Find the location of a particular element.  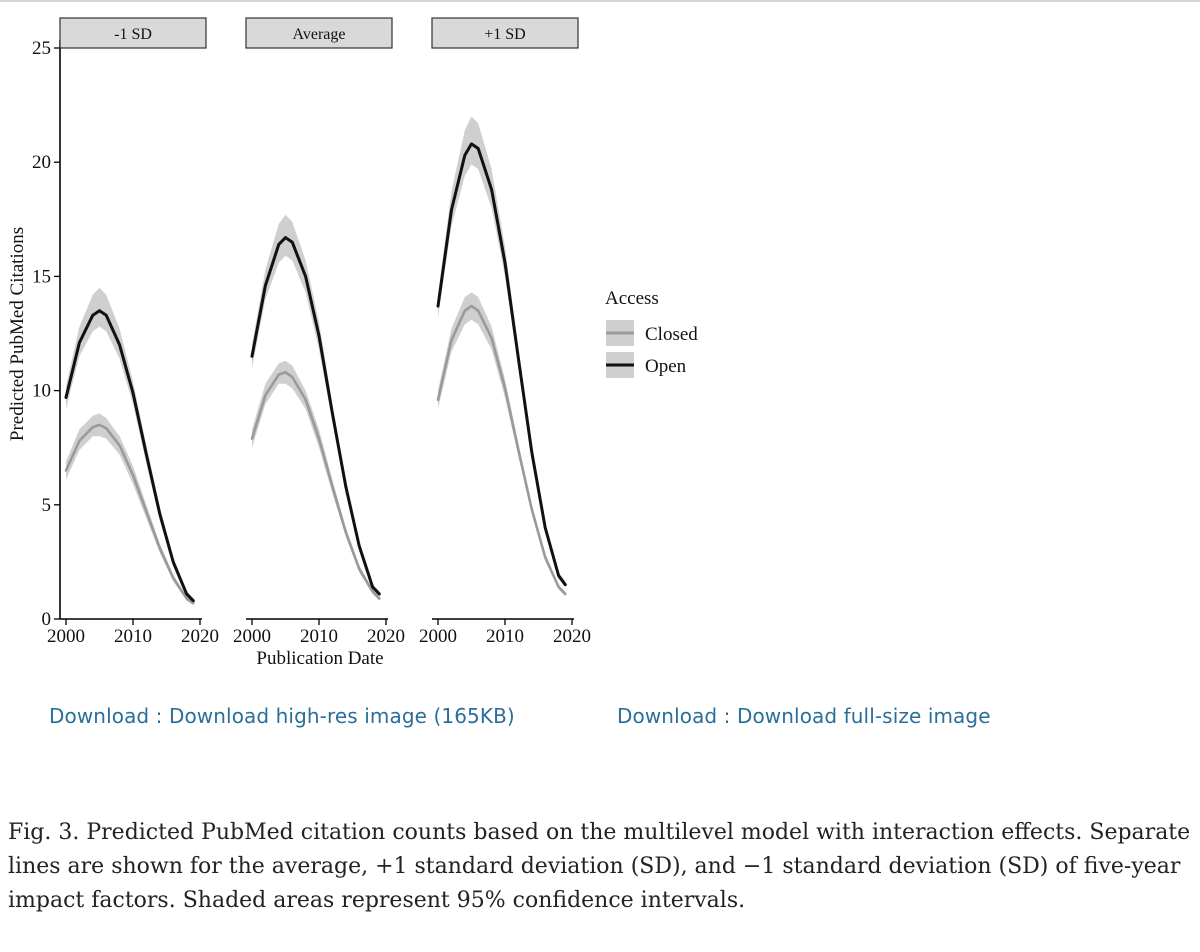

panel-2-ribbon-closed is located at coordinates (316, 480).